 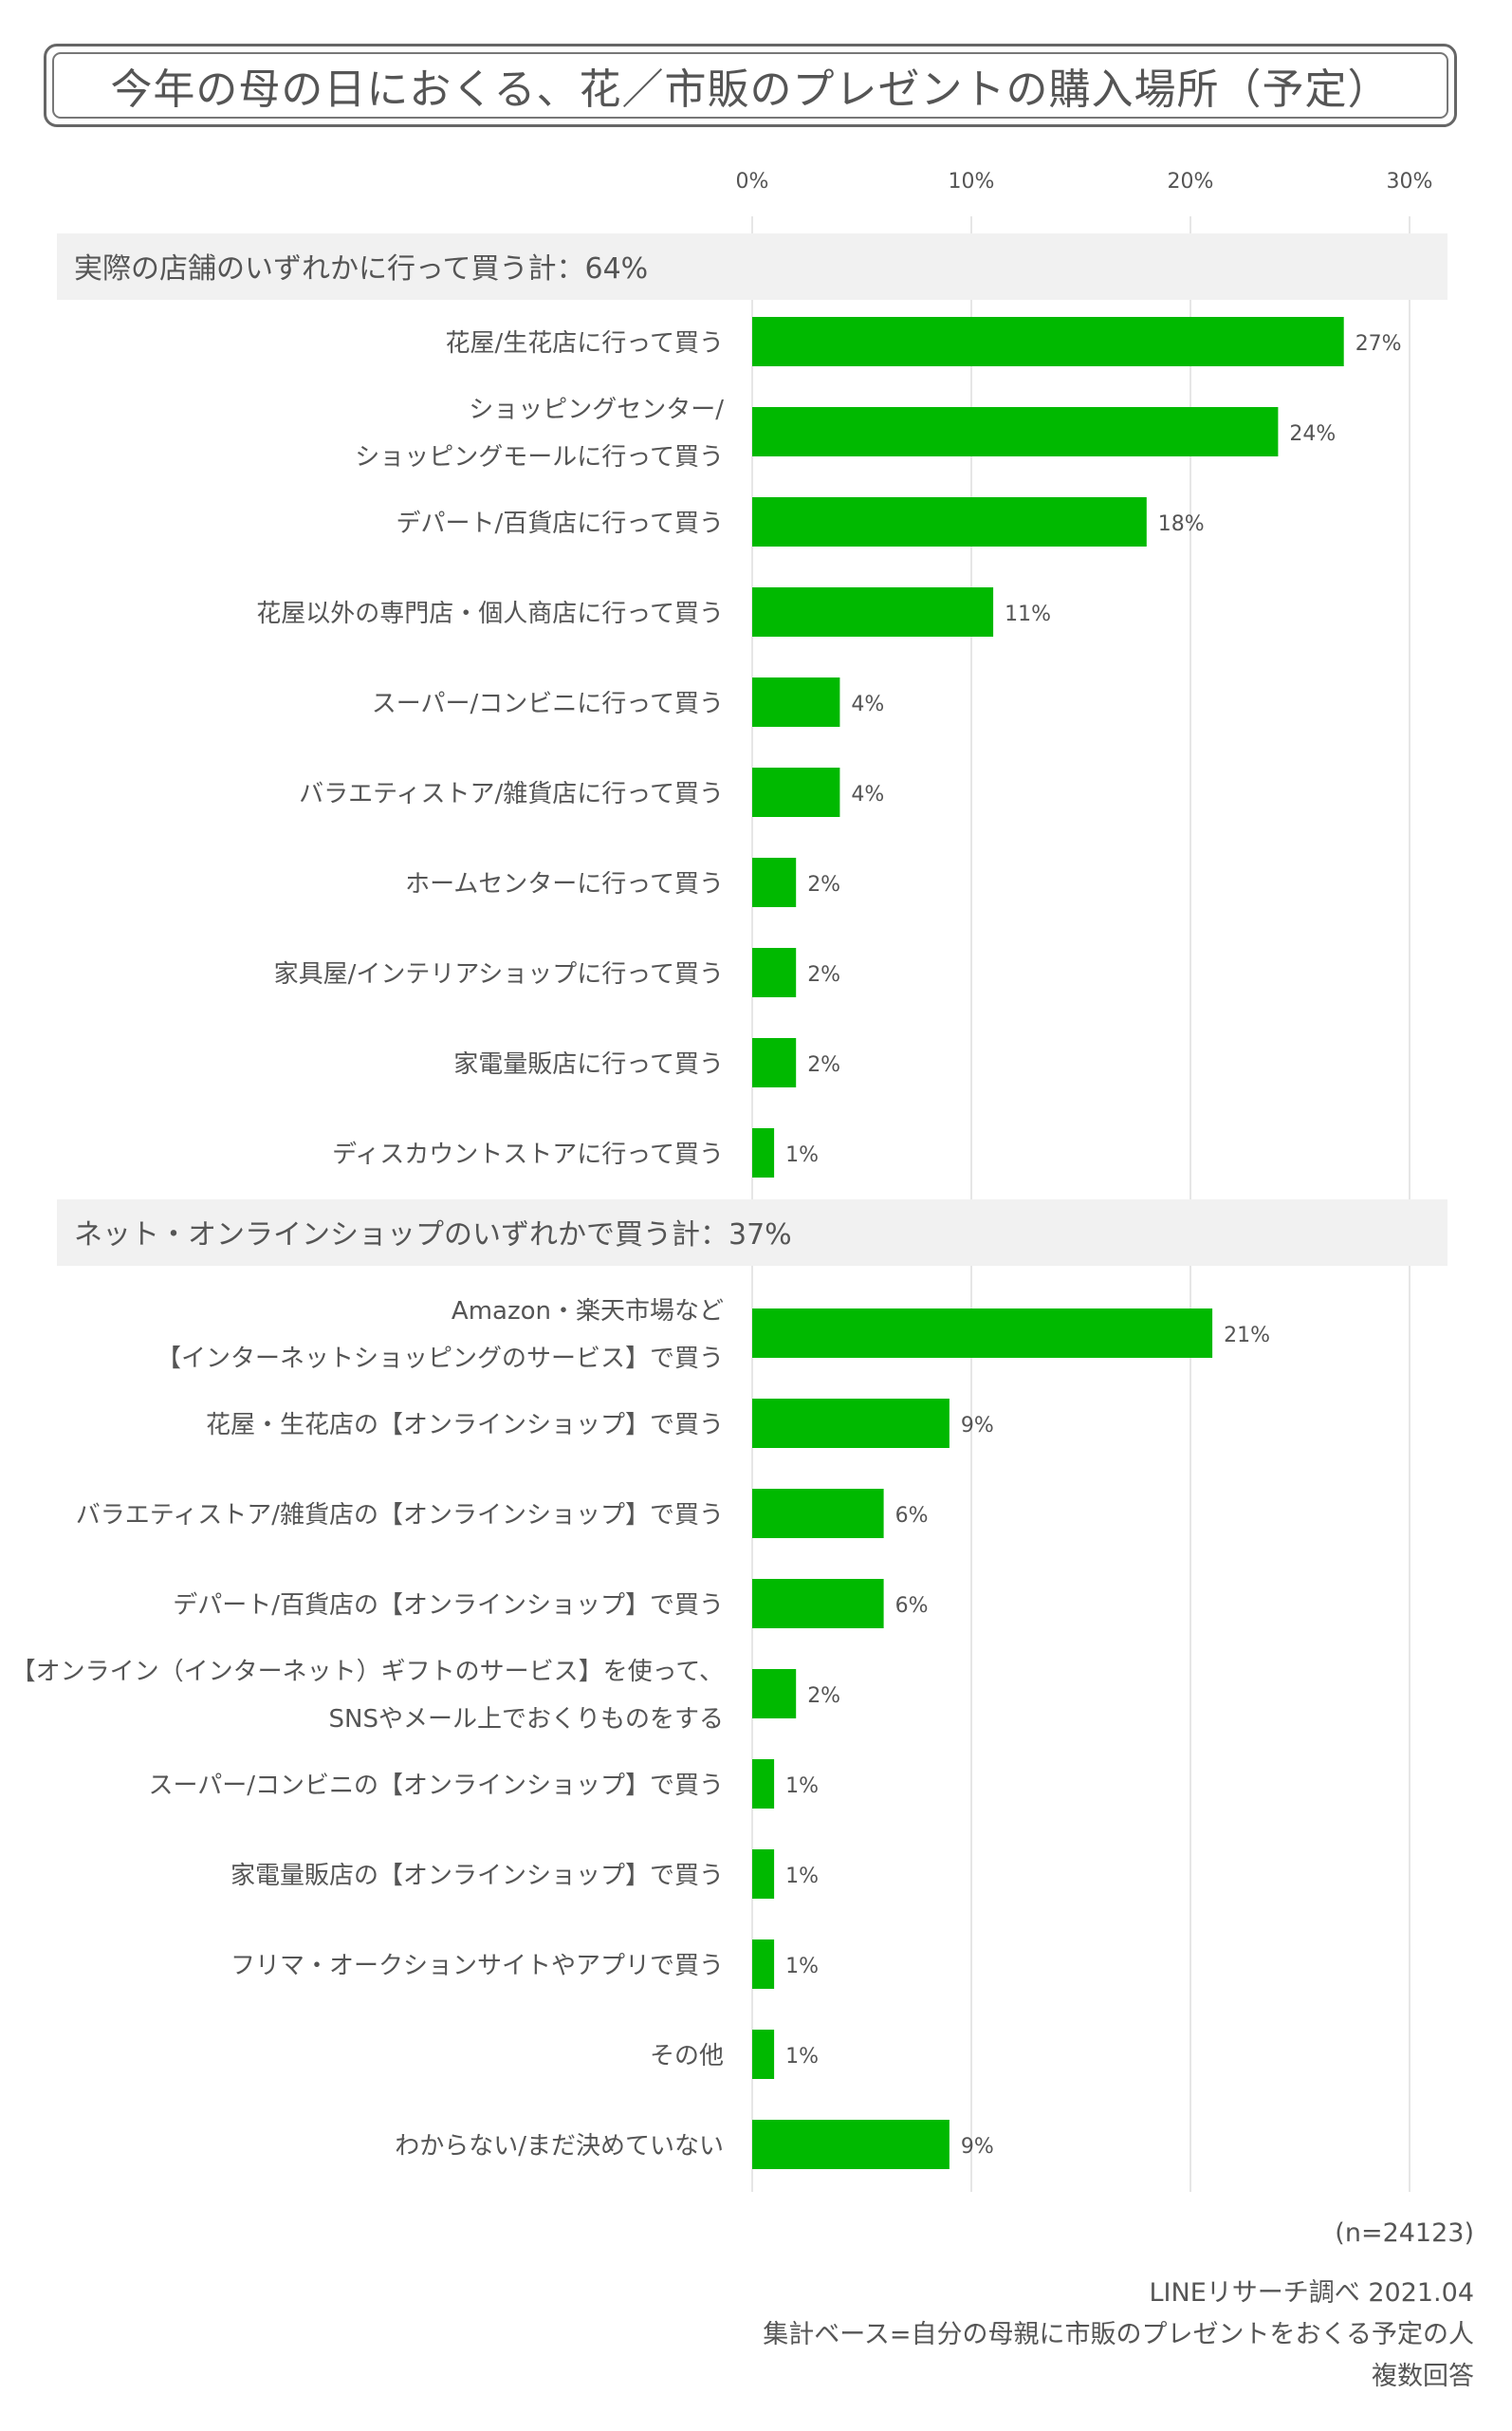 What do you see at coordinates (448, 1605) in the screenshot?
I see `category-label: デパート/百貨店の【オンラインショップ】で買う` at bounding box center [448, 1605].